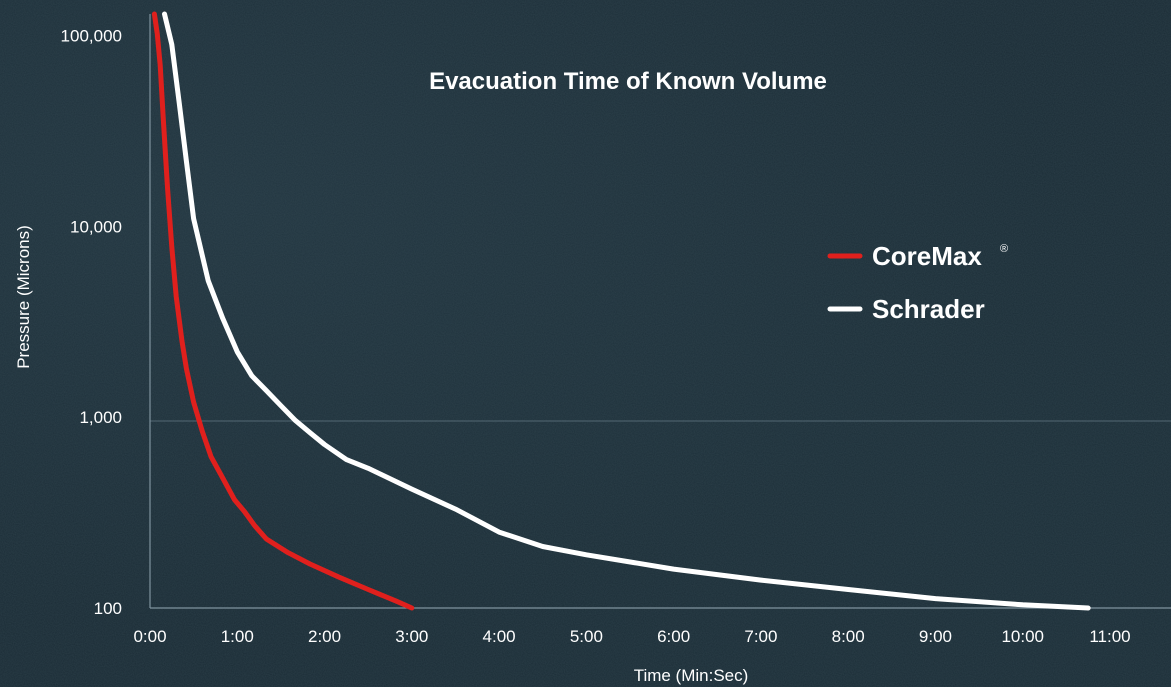  Describe the element at coordinates (628, 81) in the screenshot. I see `chart-title: Evacuation Time of Known Volume` at that location.